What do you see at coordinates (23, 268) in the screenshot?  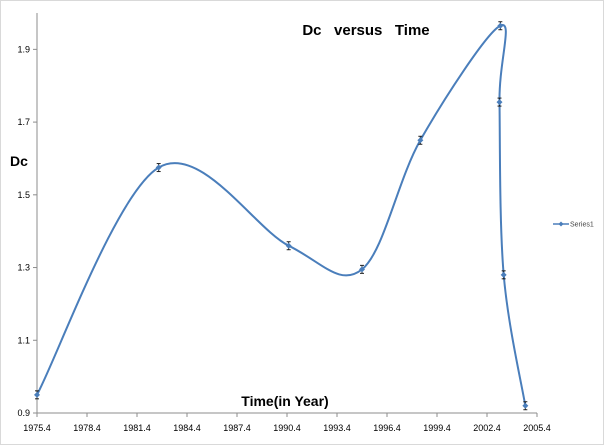 I see `y-tick-label: 1.3` at bounding box center [23, 268].